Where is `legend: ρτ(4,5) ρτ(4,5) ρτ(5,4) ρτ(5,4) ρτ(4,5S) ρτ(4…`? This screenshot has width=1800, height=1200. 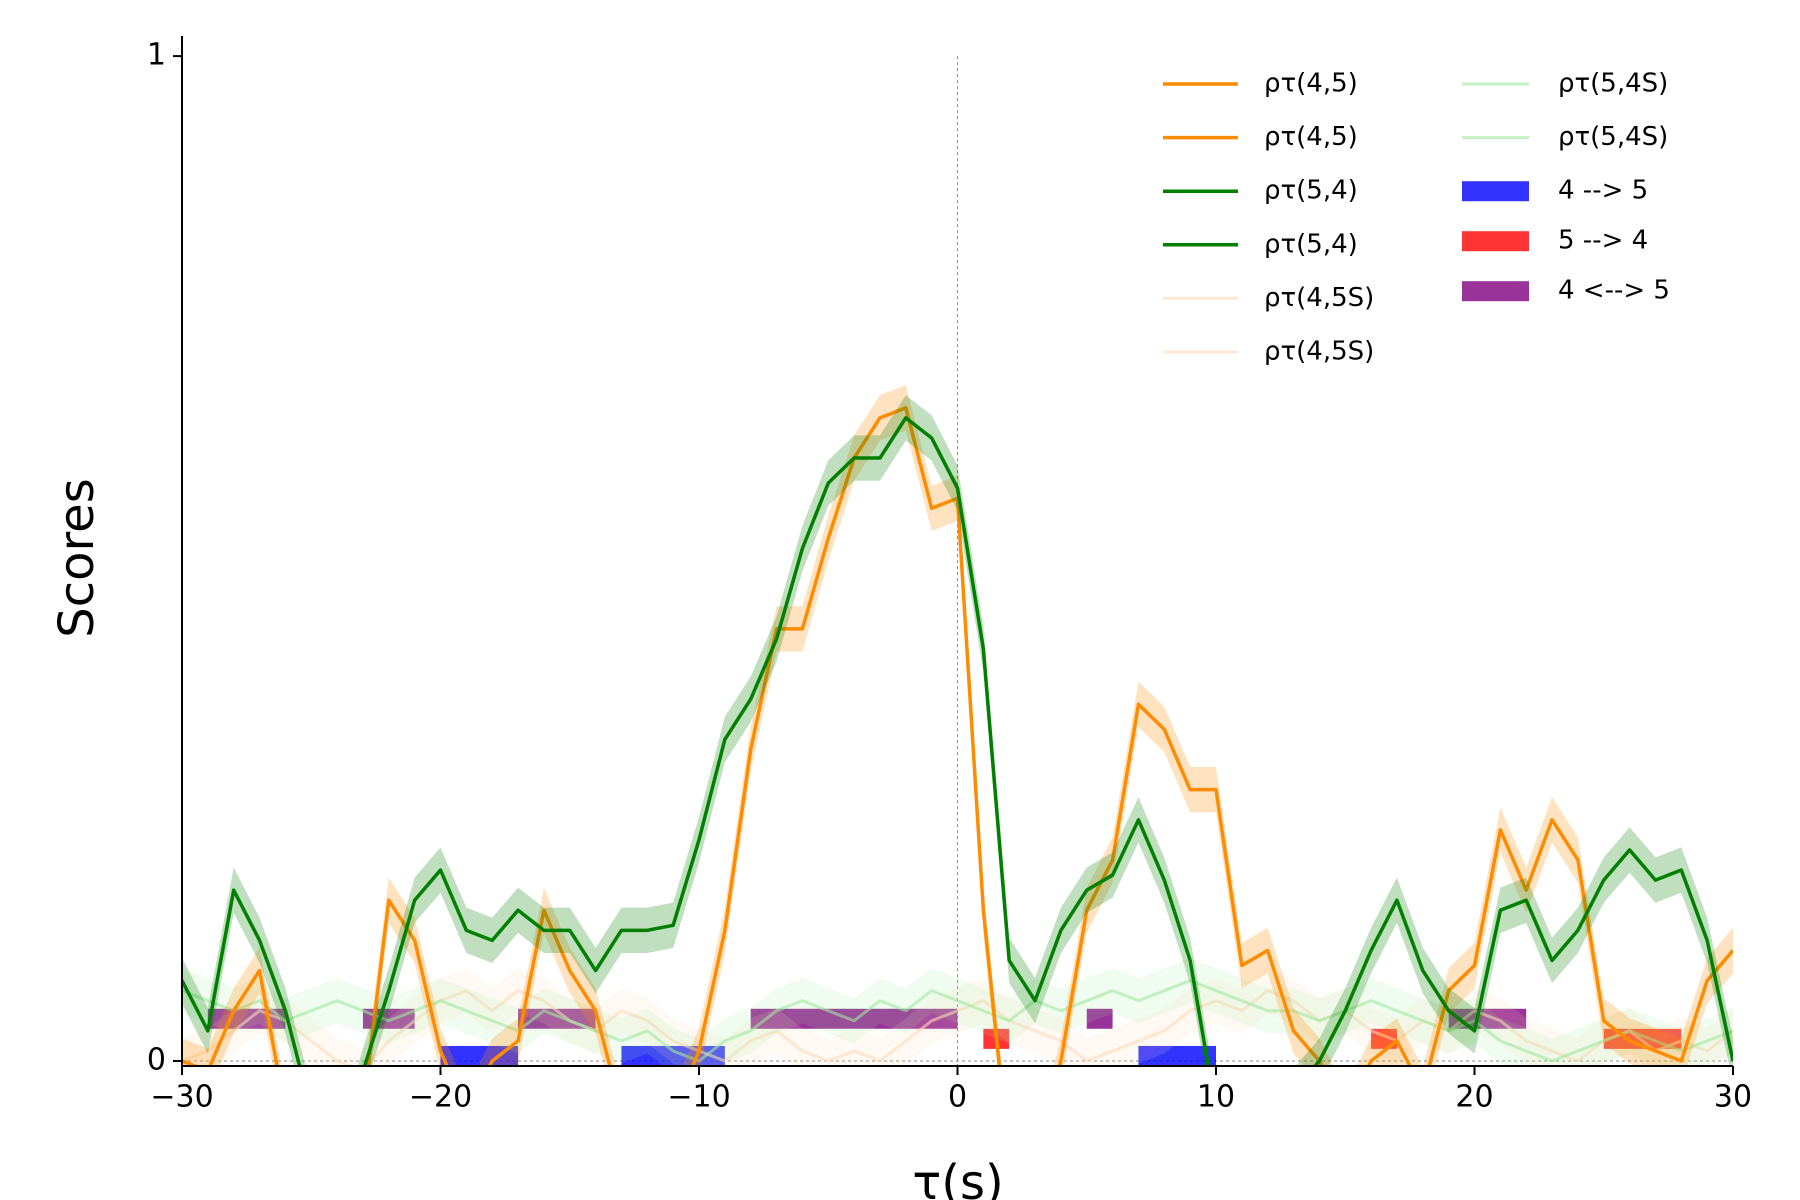
legend: ρτ(4,5) ρτ(4,5) ρτ(5,4) ρτ(5,4) ρτ(4,5S) ρτ(4… is located at coordinates (1416, 218).